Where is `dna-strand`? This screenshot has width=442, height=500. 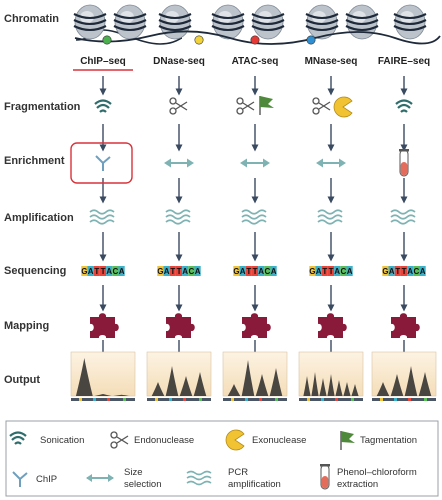 dna-strand is located at coordinates (257, 37).